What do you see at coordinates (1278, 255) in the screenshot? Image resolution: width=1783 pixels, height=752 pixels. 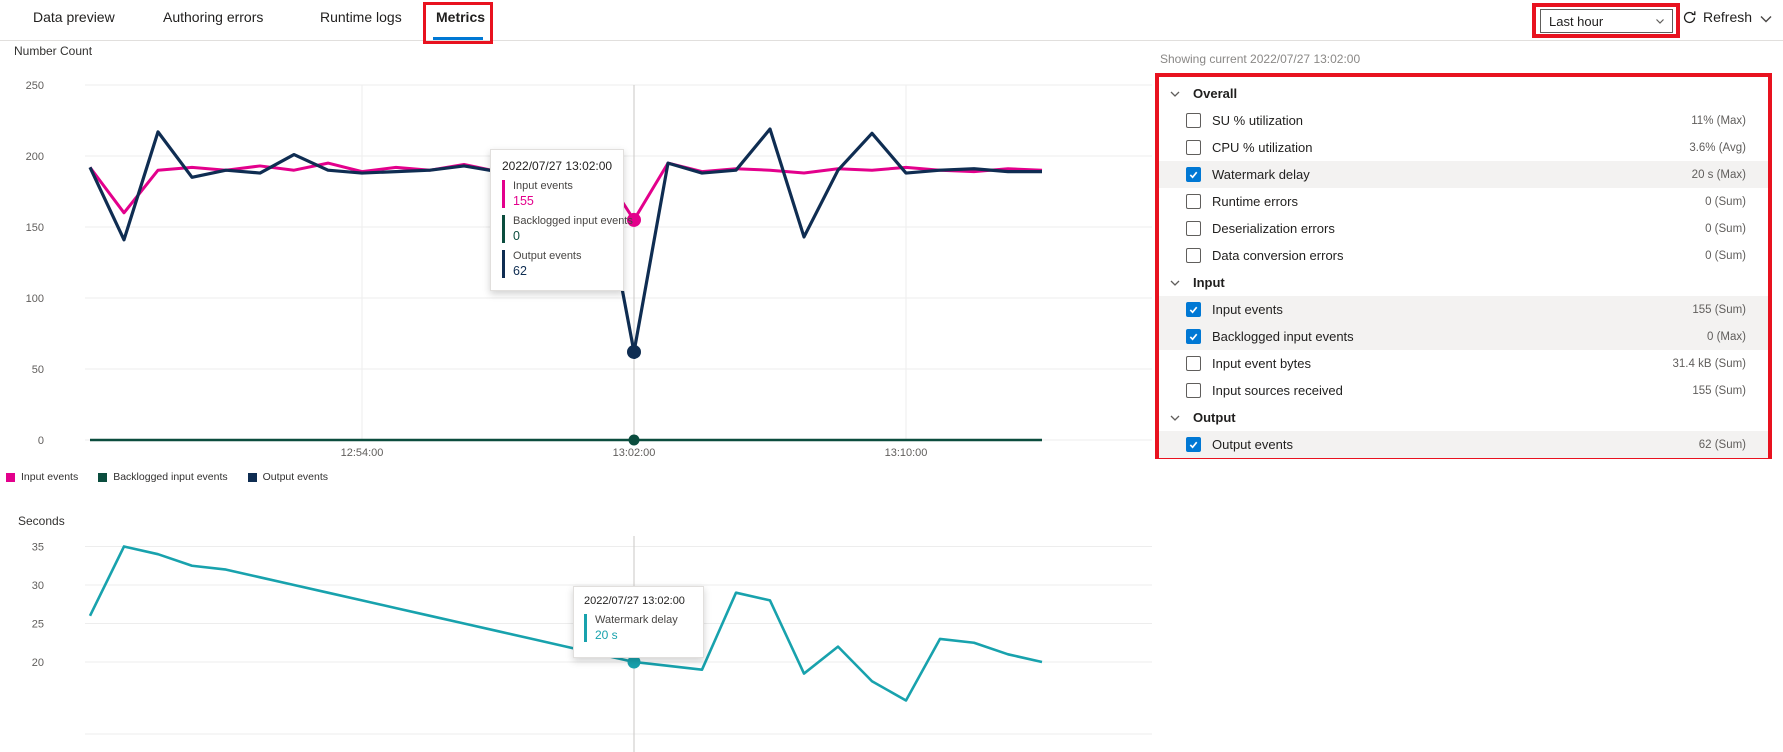 I see `metric-label: Data conversion errors` at bounding box center [1278, 255].